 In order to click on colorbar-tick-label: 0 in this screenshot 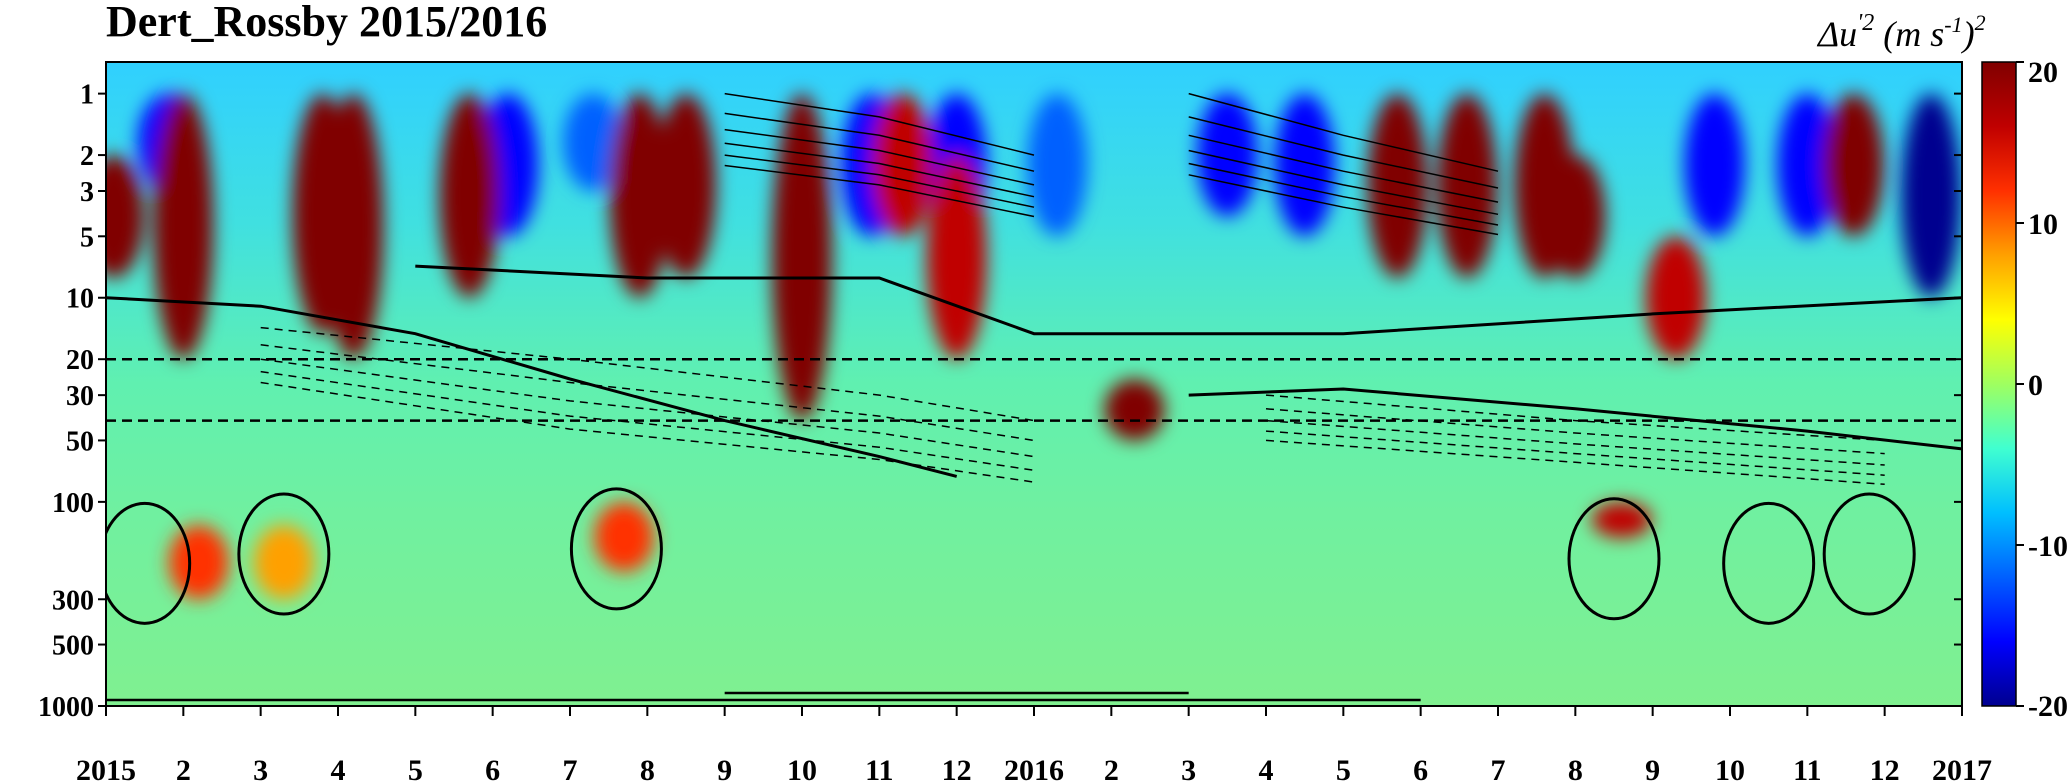, I will do `click(2035, 385)`.